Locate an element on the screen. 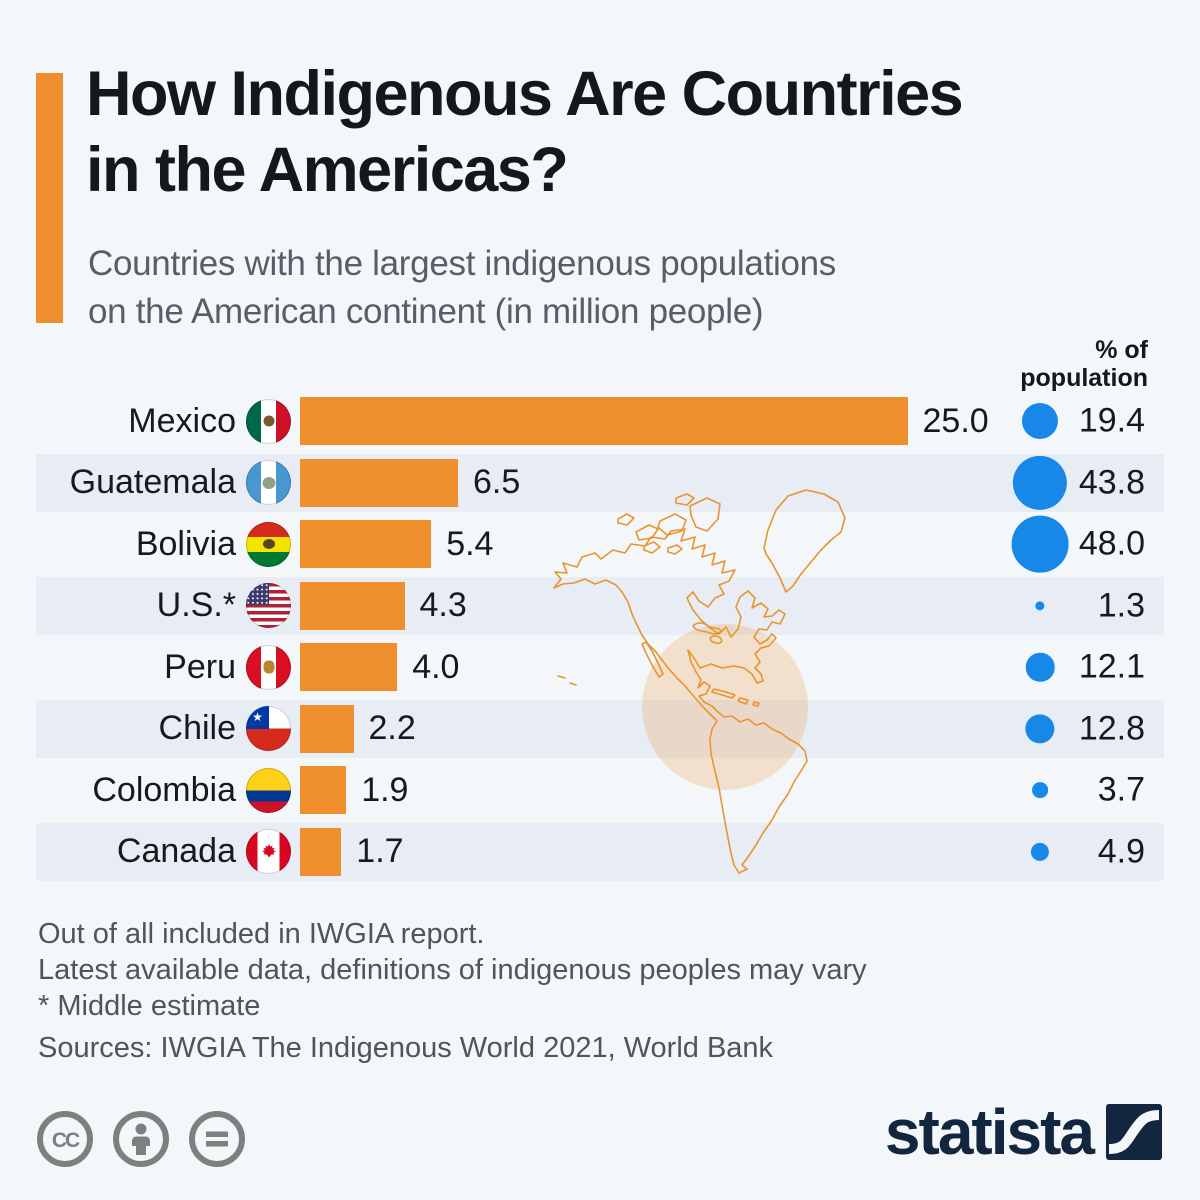 The height and width of the screenshot is (1200, 1200). statista-wordmark: statista is located at coordinates (989, 1132).